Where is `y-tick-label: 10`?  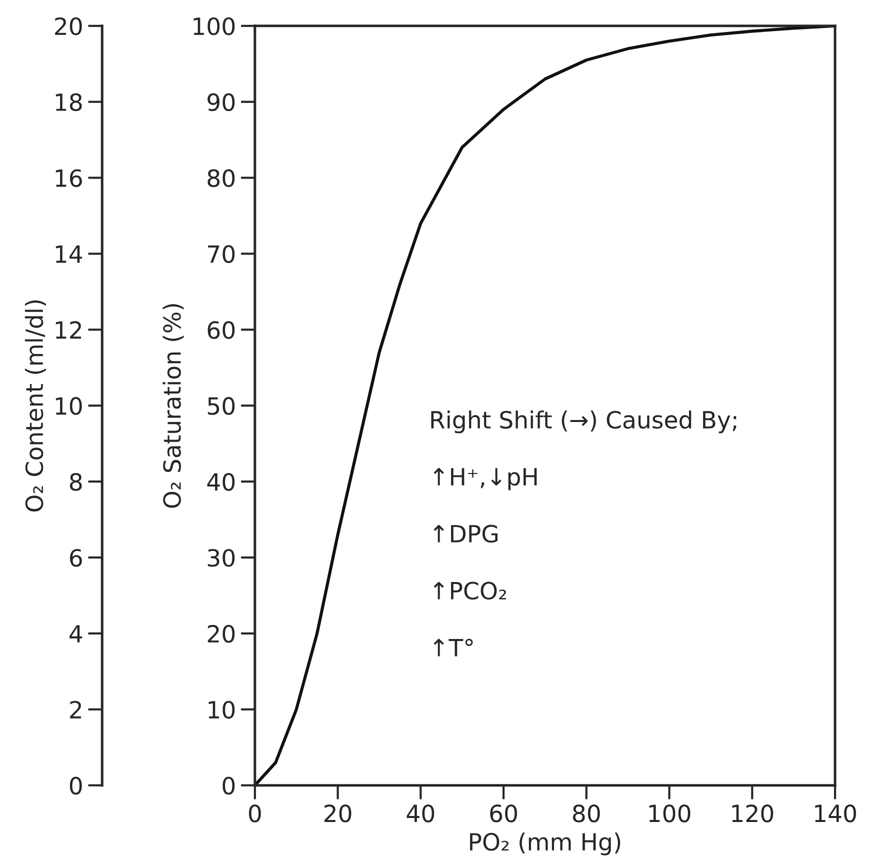
y-tick-label: 10 is located at coordinates (221, 709).